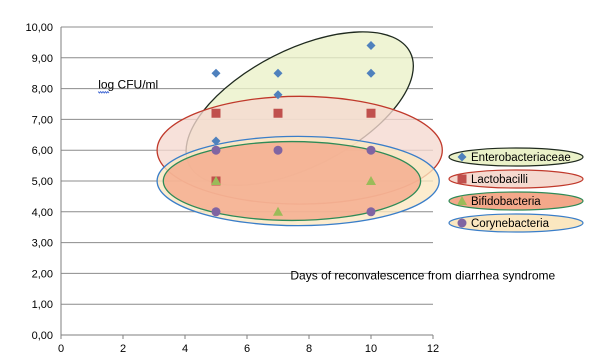 This screenshot has height=363, width=591. I want to click on legend-label: Bifidobacteria, so click(506, 202).